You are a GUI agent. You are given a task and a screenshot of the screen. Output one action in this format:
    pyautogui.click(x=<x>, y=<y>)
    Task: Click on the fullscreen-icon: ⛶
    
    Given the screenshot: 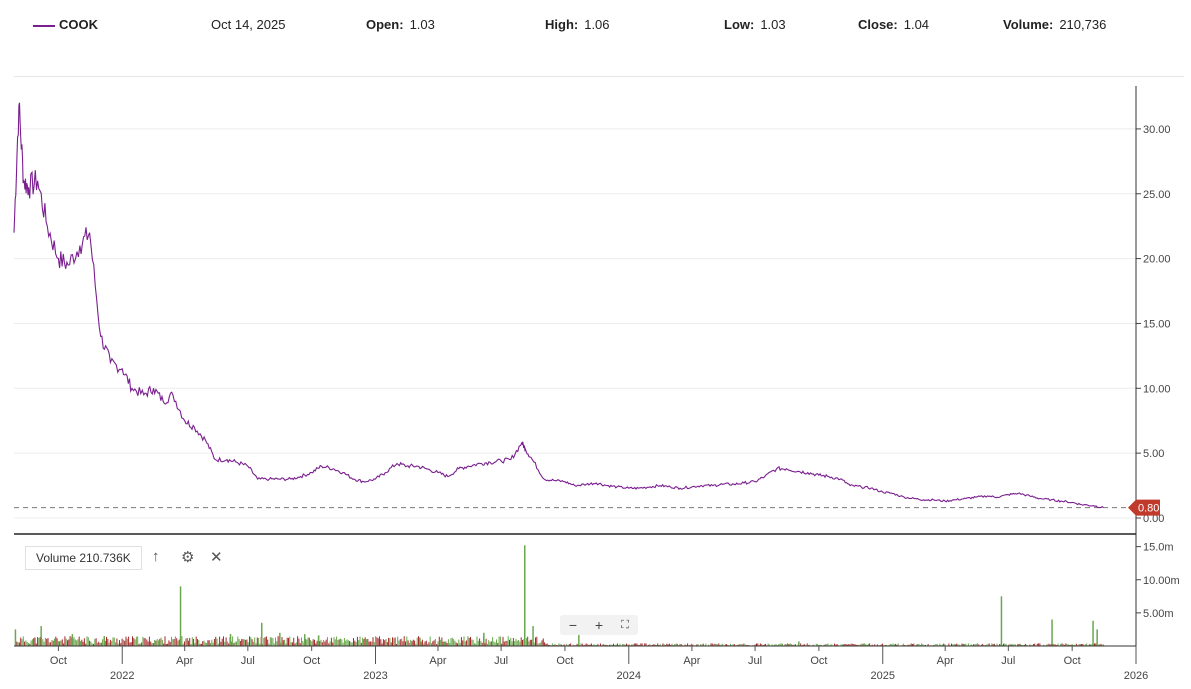 What is the action you would take?
    pyautogui.click(x=625, y=625)
    